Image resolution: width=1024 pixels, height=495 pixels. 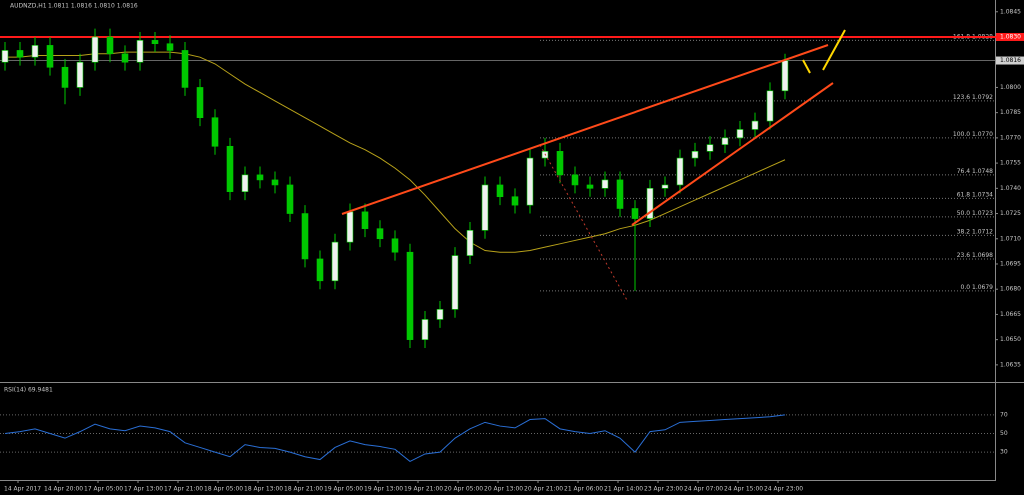 What do you see at coordinates (982, 133) in the screenshot?
I see `fib-price: 1.0770` at bounding box center [982, 133].